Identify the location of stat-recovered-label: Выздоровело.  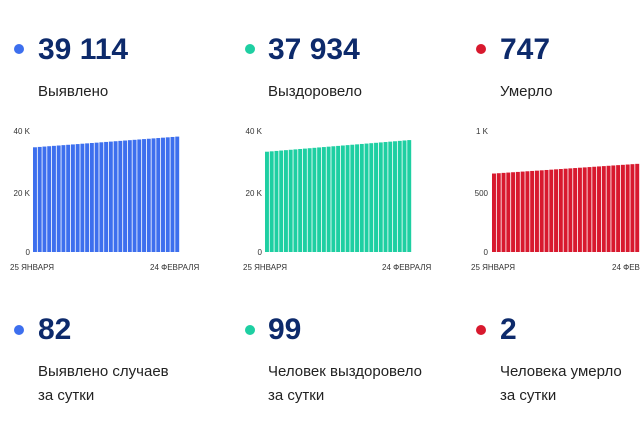
(315, 91).